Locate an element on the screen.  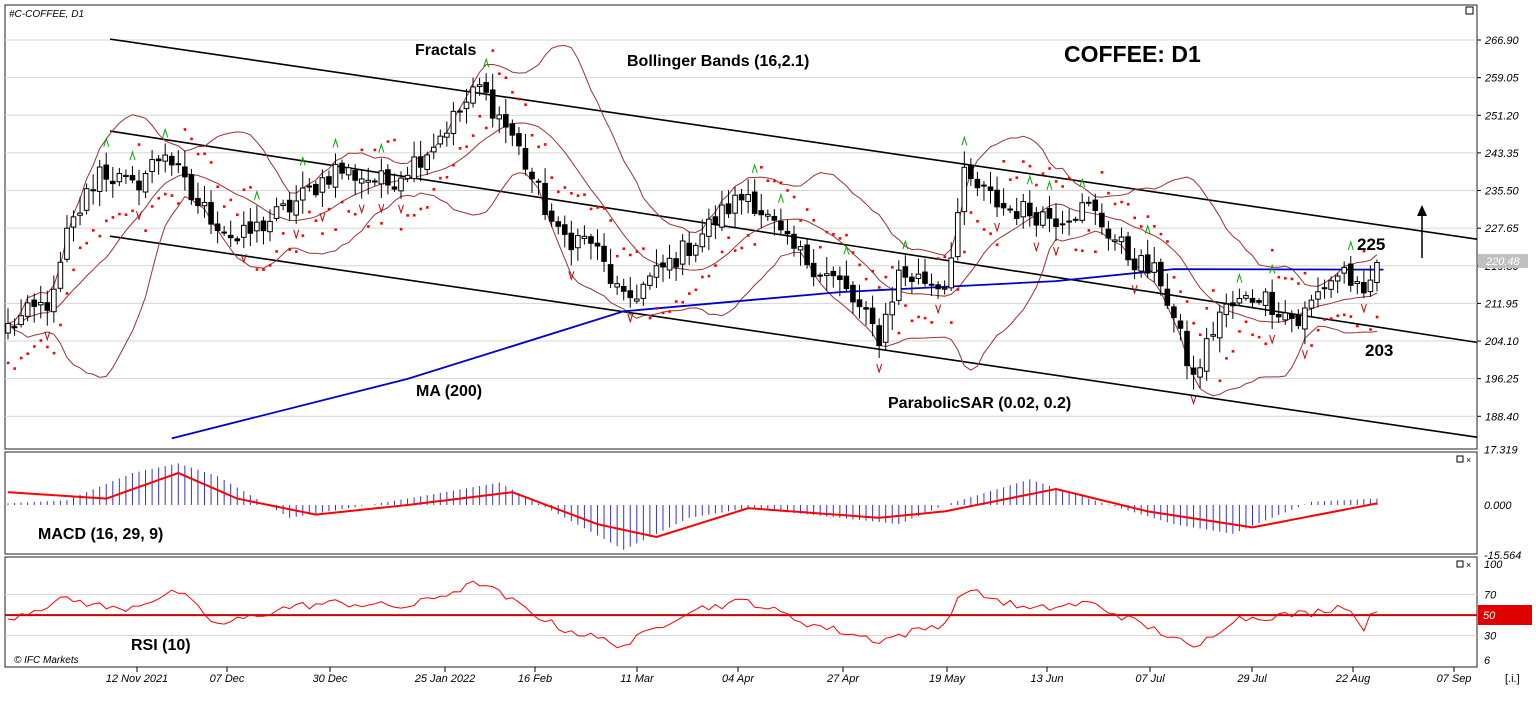
price-tick-label: 235.50 is located at coordinates (1502, 192).